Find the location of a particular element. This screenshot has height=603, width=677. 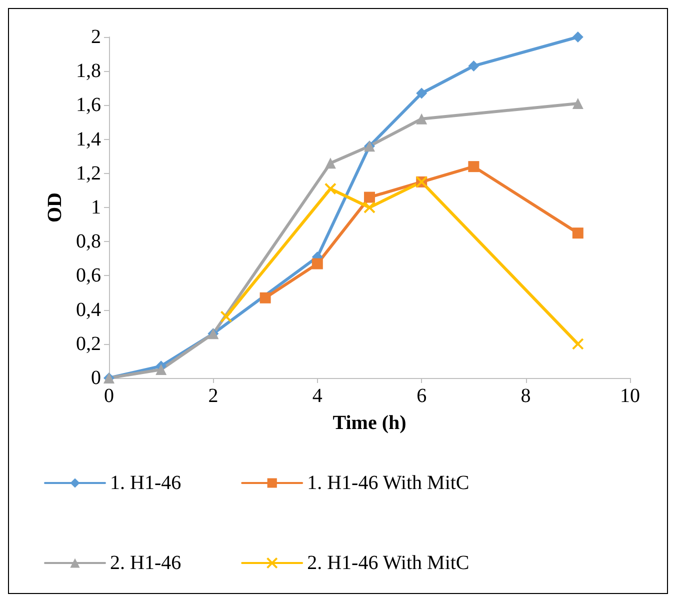

y-tick-label: 0,8 is located at coordinates (88, 241).